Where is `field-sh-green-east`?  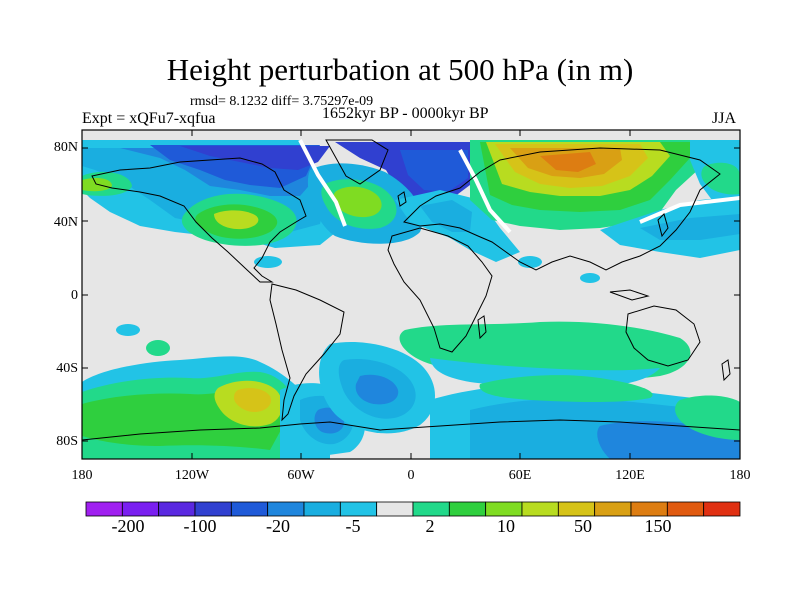 field-sh-green-east is located at coordinates (566, 388).